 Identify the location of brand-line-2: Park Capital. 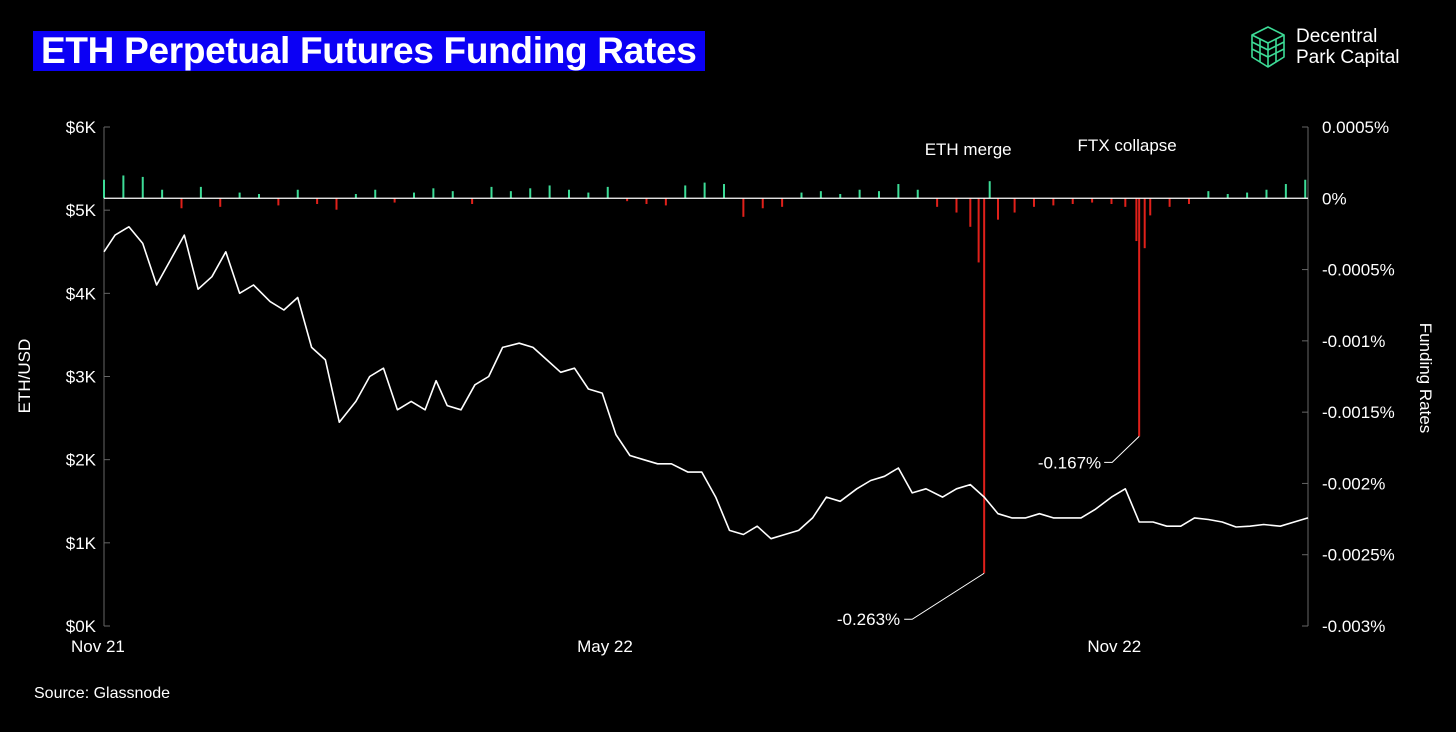
(1348, 57).